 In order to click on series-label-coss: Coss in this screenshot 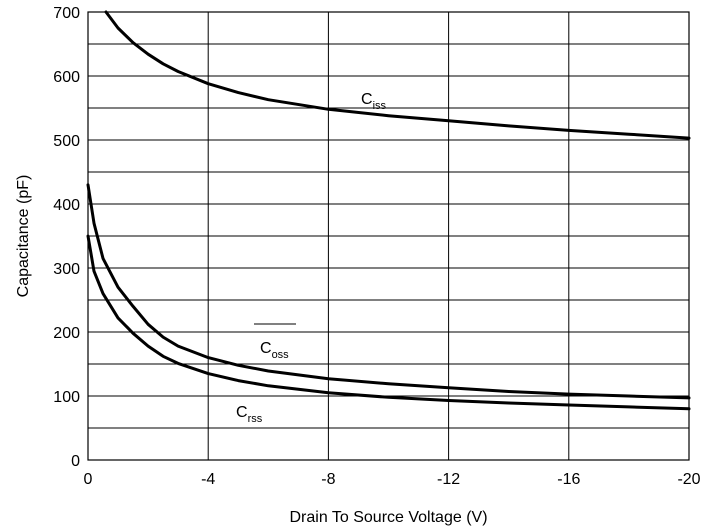, I will do `click(274, 350)`.